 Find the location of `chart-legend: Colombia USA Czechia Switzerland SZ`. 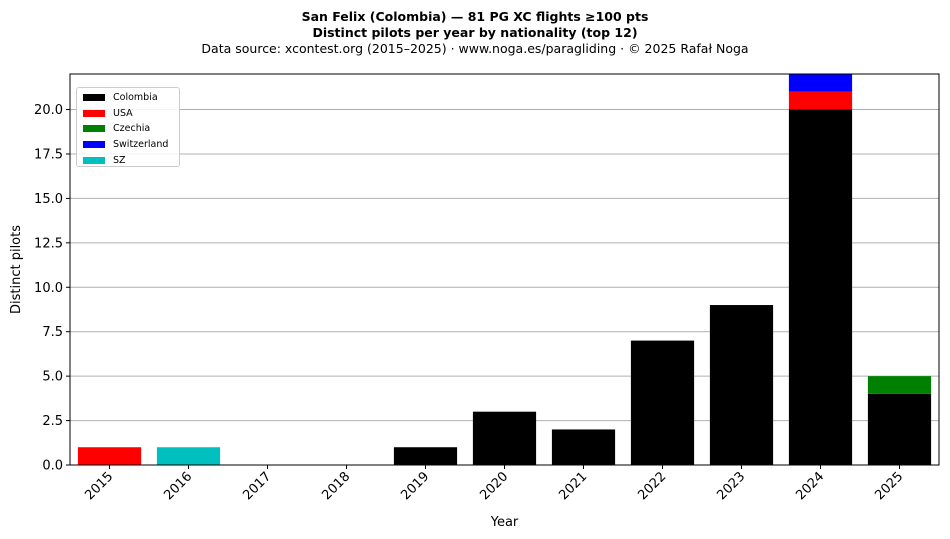

chart-legend: Colombia USA Czechia Switzerland SZ is located at coordinates (128, 127).